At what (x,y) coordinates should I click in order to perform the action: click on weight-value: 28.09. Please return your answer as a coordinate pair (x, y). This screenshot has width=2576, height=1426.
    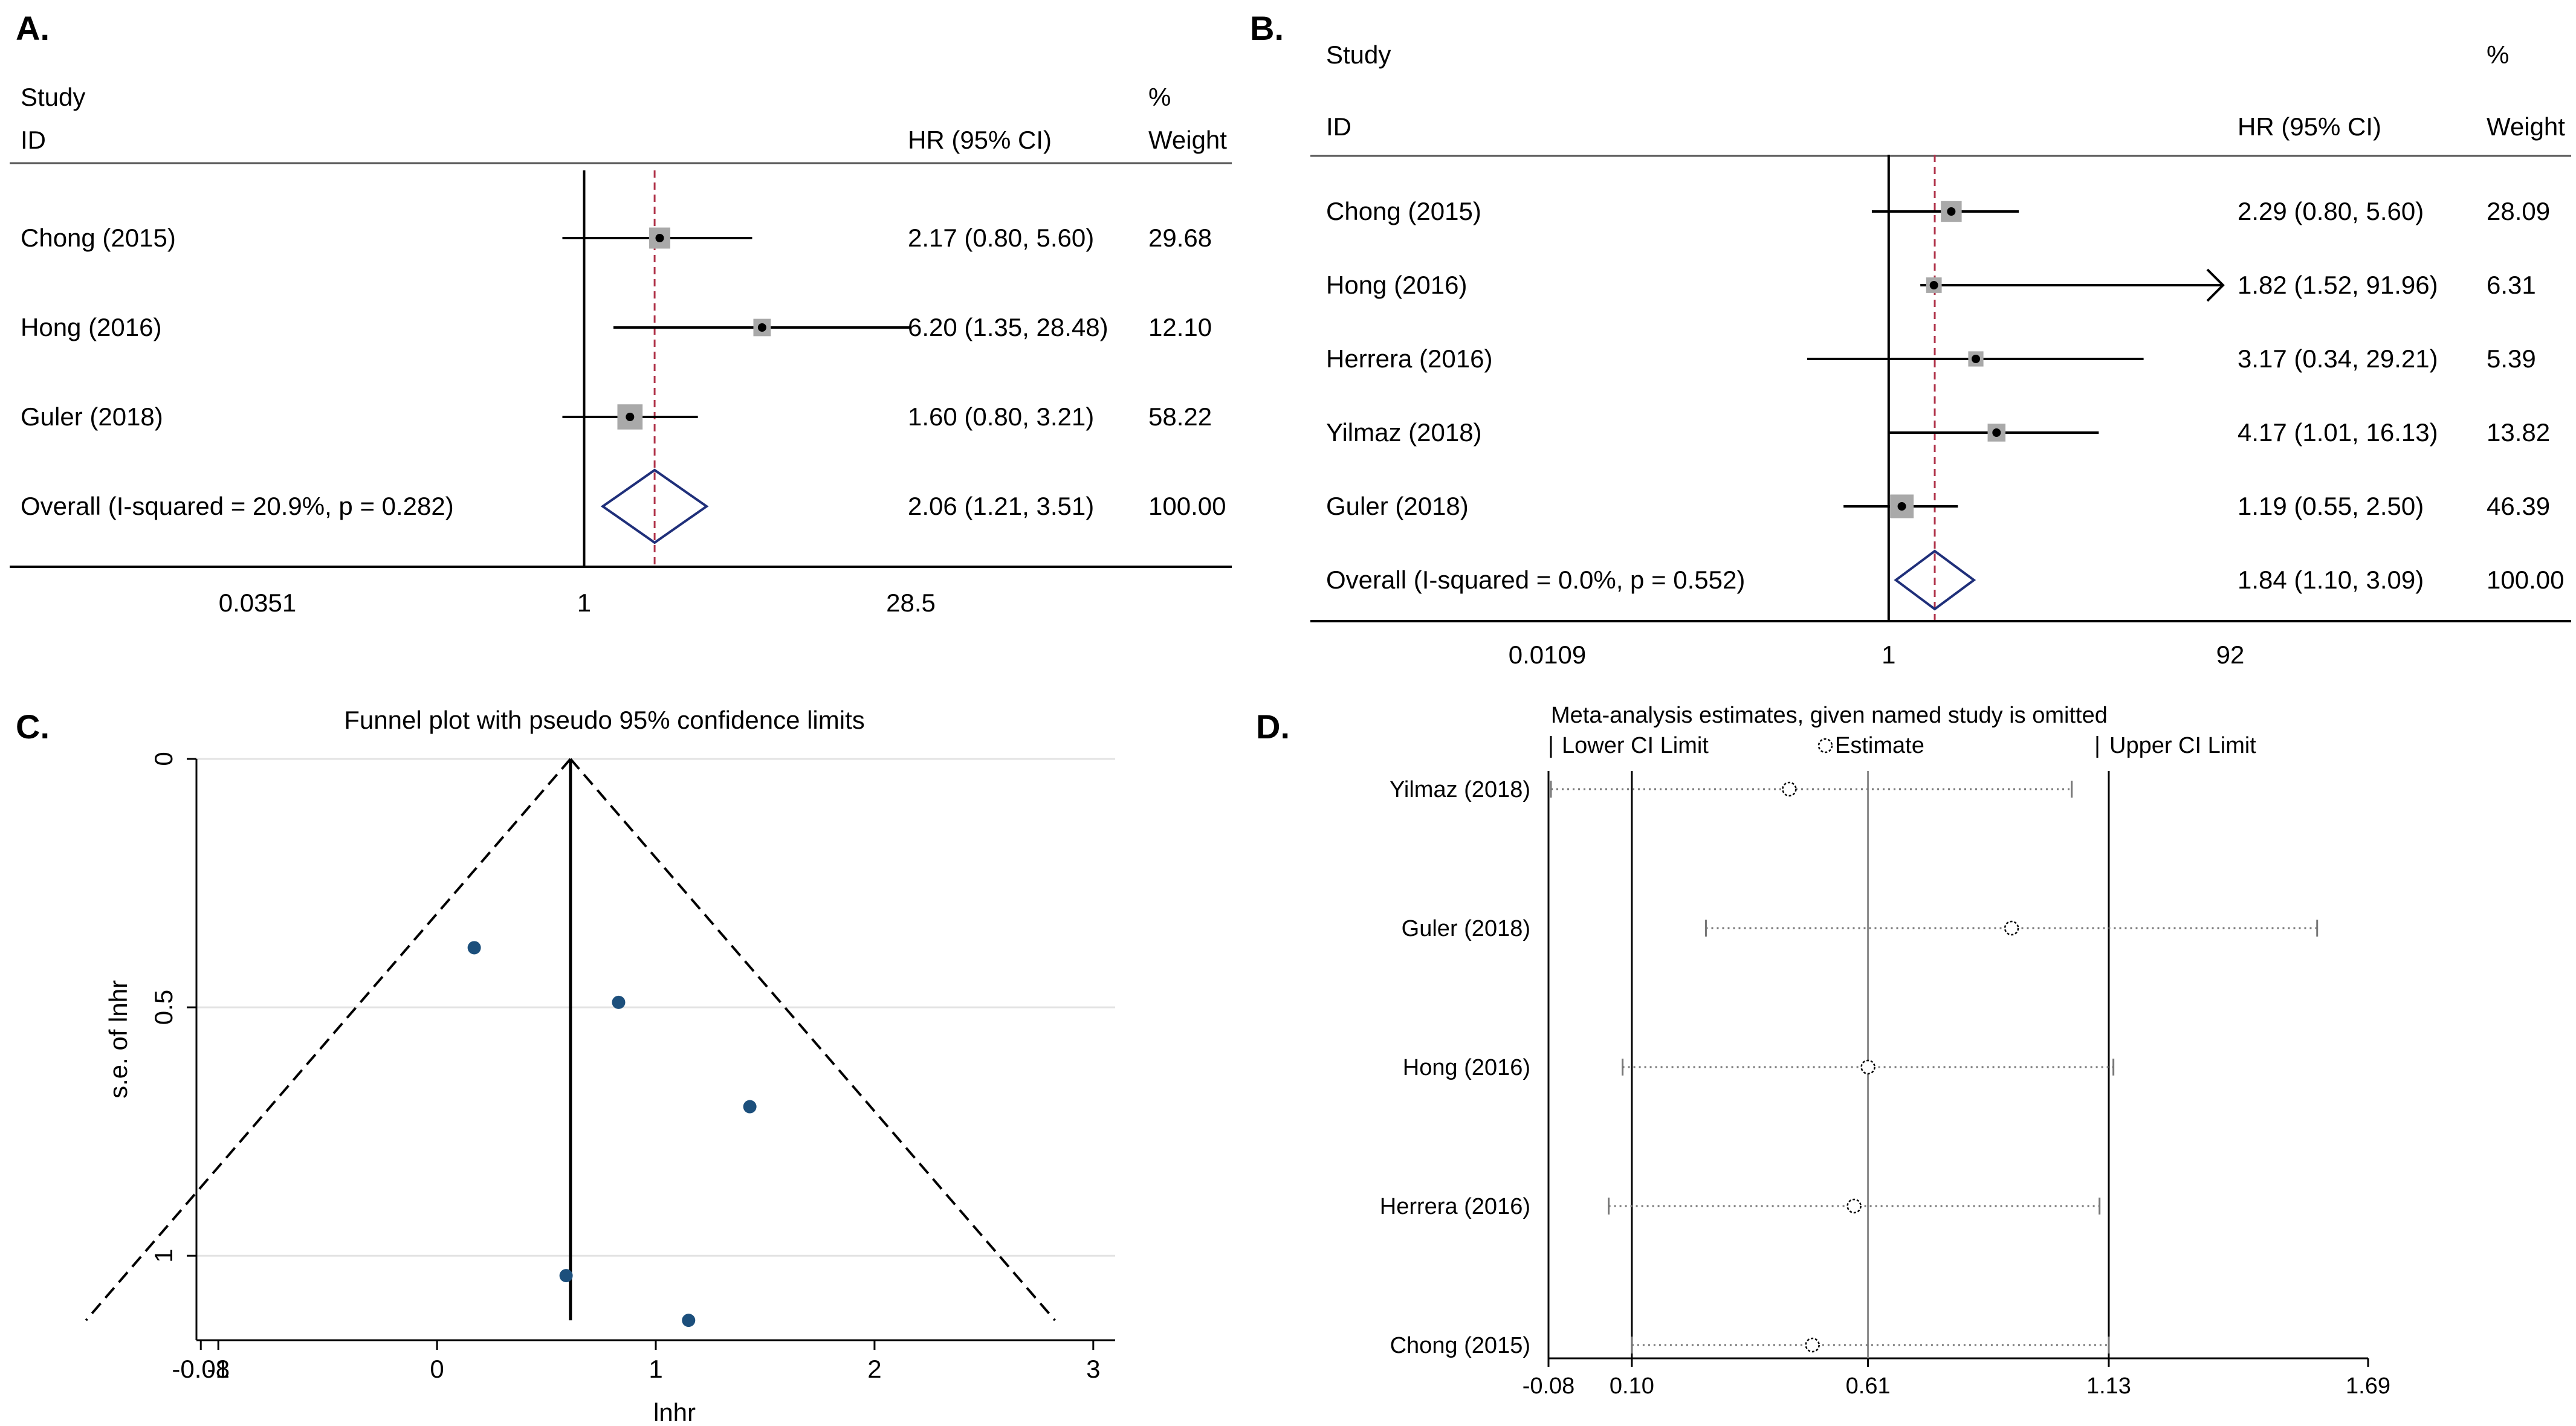
    Looking at the image, I should click on (2518, 211).